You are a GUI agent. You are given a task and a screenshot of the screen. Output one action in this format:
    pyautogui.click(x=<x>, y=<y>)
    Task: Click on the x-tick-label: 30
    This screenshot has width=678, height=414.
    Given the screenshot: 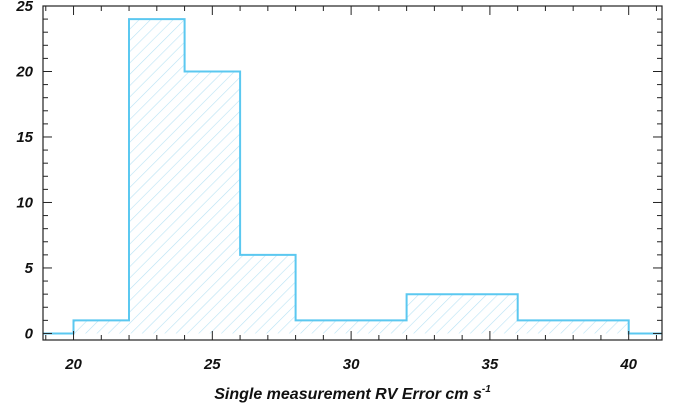 What is the action you would take?
    pyautogui.click(x=351, y=364)
    